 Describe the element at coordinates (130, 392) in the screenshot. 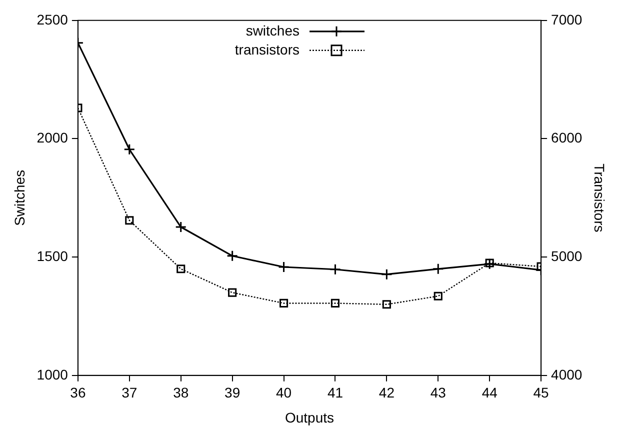

I see `x-tick-label: 37` at that location.